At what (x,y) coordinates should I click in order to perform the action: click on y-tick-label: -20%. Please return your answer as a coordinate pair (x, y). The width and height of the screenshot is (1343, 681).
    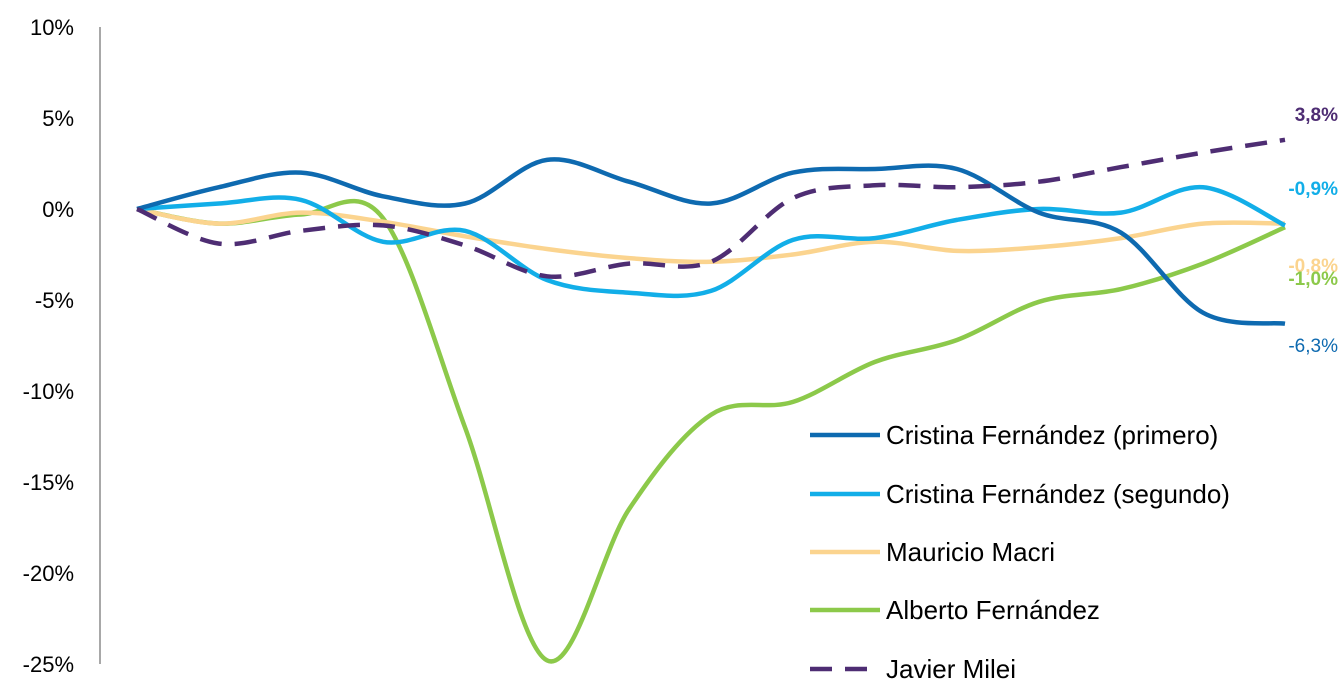
    Looking at the image, I should click on (48, 573).